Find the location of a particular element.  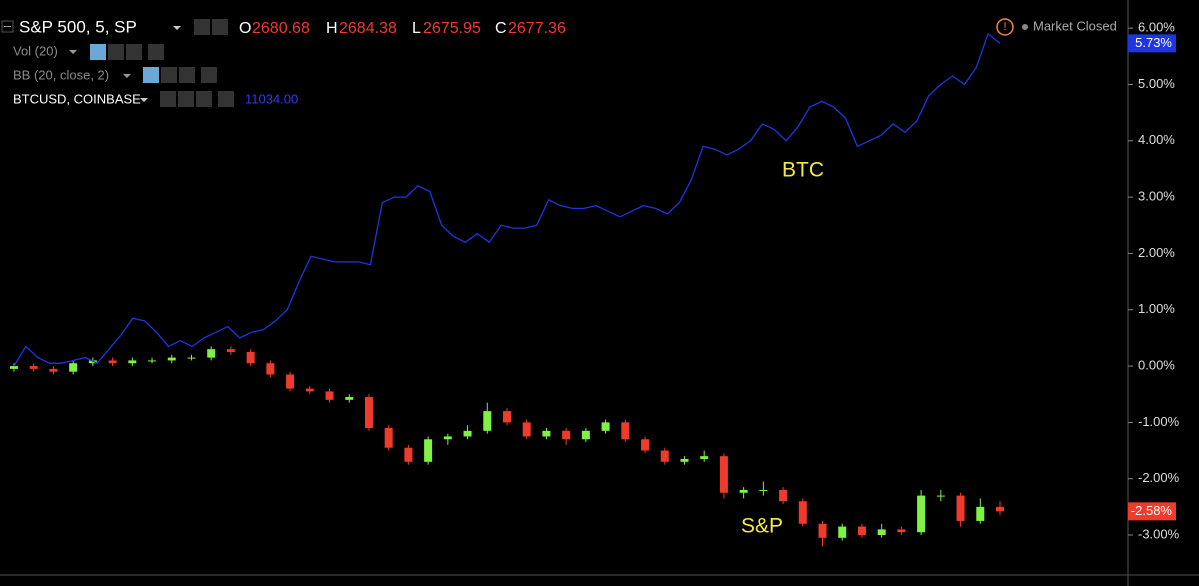

close-label: C is located at coordinates (501, 28).